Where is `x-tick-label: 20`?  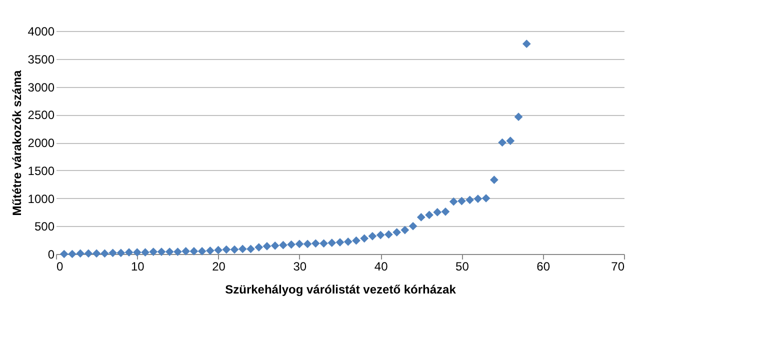 x-tick-label: 20 is located at coordinates (219, 267).